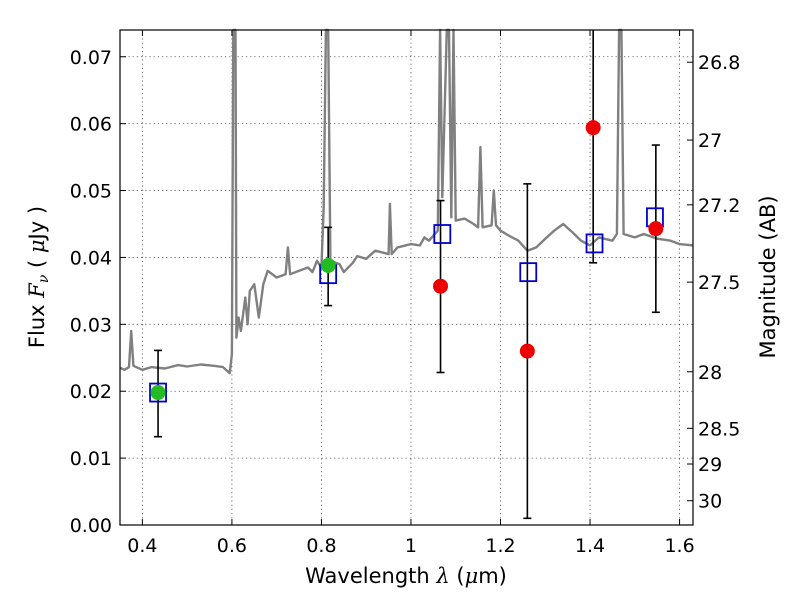 This screenshot has width=800, height=600. I want to click on x-tick-label: 1.6, so click(679, 546).